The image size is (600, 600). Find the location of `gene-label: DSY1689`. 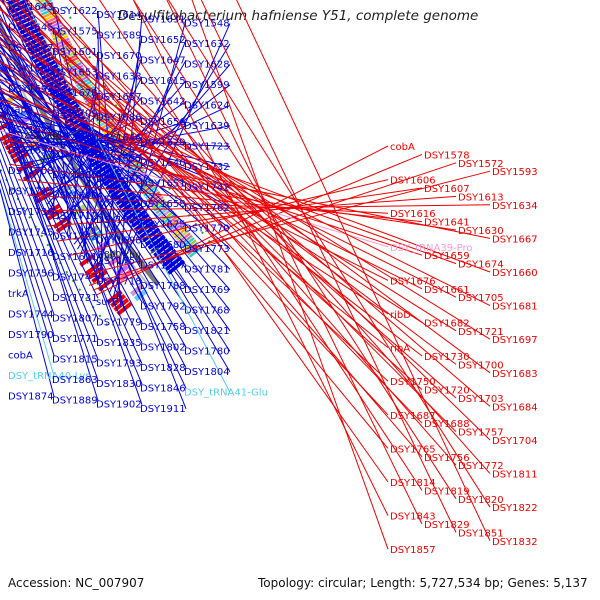

gene-label: DSY1689 is located at coordinates (119, 220).